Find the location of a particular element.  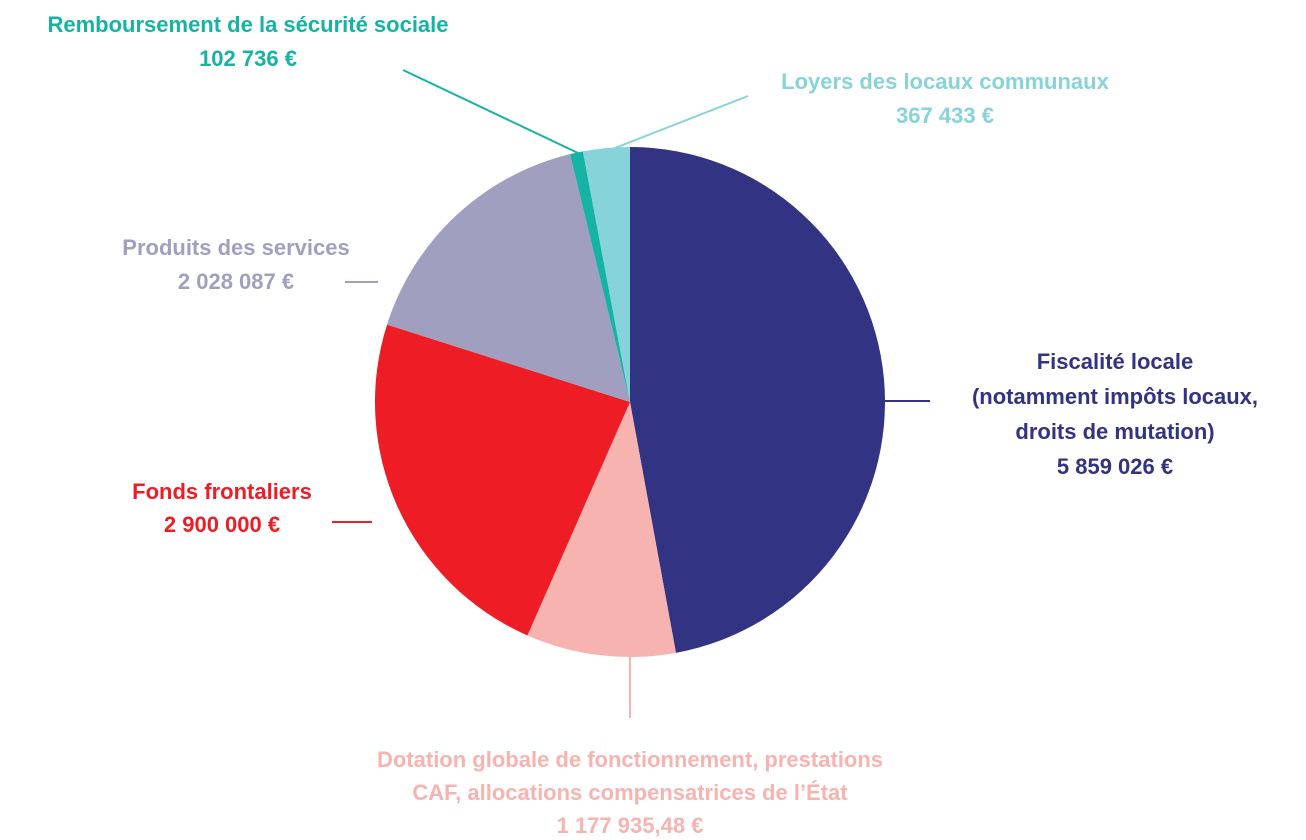

slice-name: Loyers des locaux communaux is located at coordinates (945, 81).